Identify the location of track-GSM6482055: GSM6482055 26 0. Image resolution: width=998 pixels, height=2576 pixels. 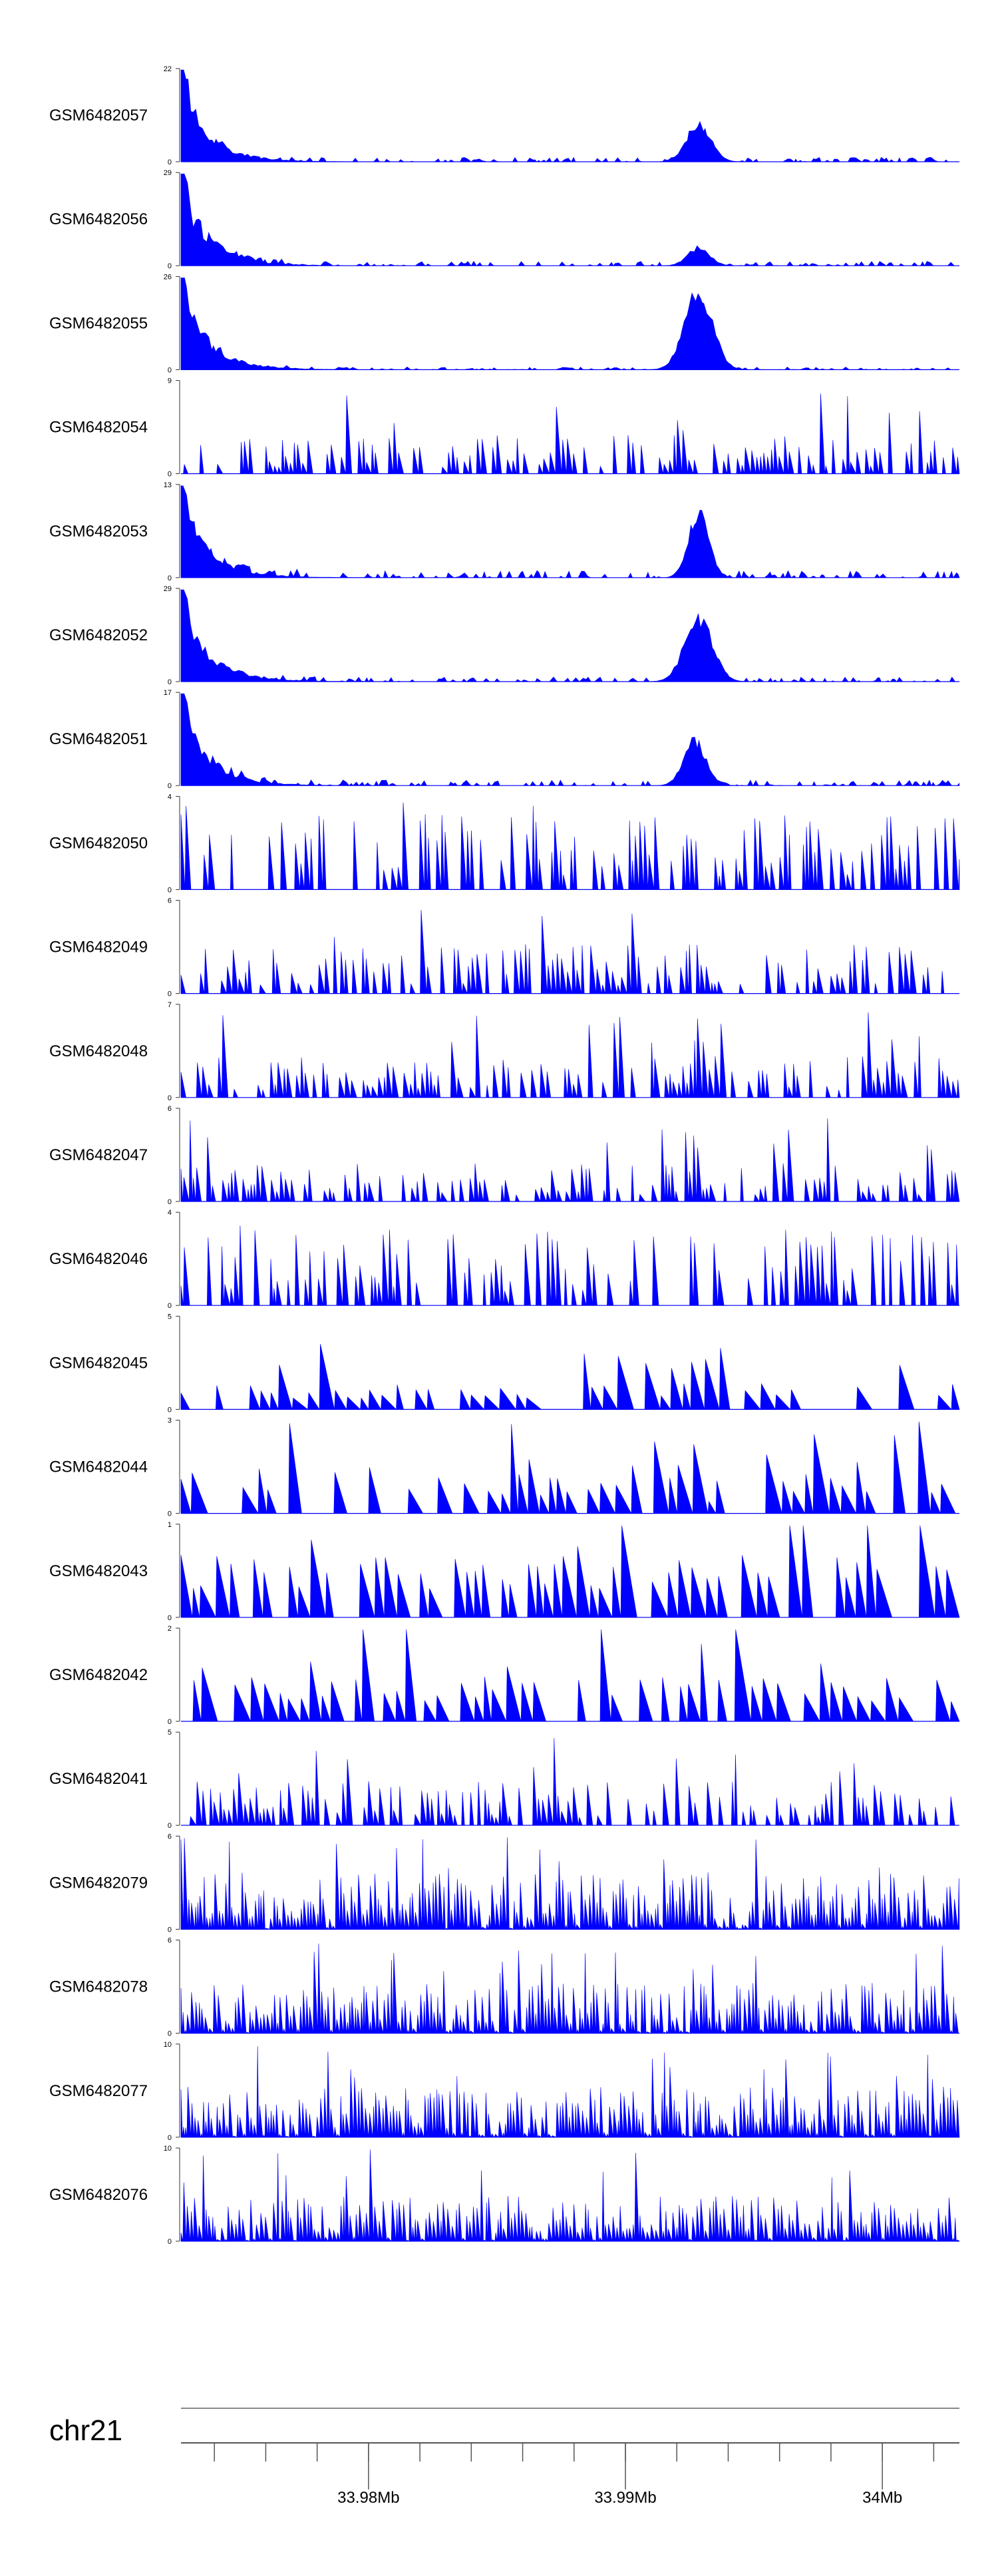
(504, 323).